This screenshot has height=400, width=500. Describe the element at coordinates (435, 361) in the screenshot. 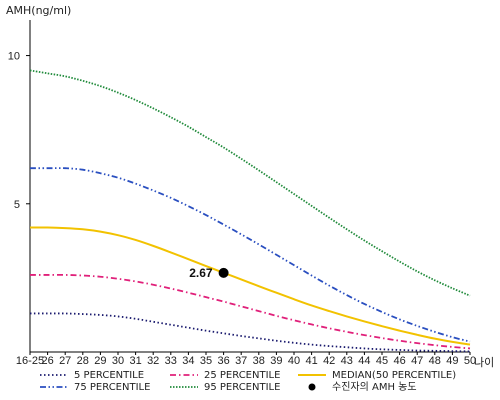

I see `x-tick-label: 48` at that location.